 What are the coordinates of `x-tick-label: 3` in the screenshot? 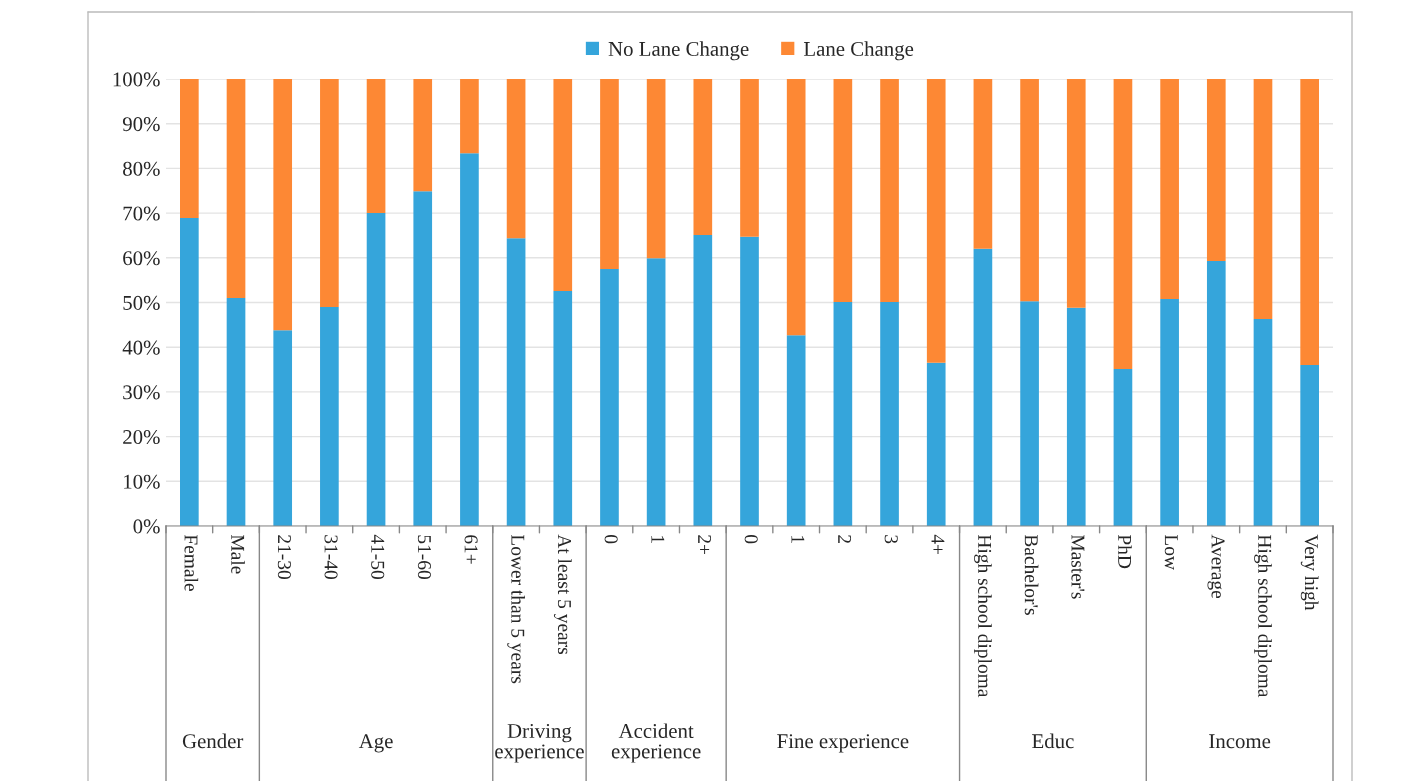 It's located at (891, 539).